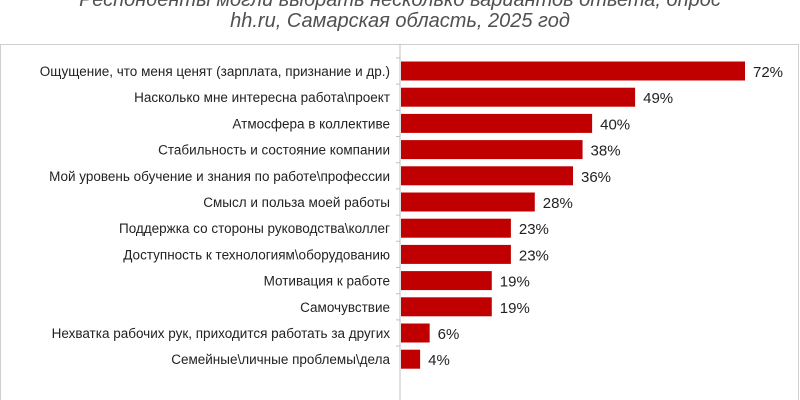 The image size is (800, 400). What do you see at coordinates (345, 307) in the screenshot?
I see `category-label: Самочувствие` at bounding box center [345, 307].